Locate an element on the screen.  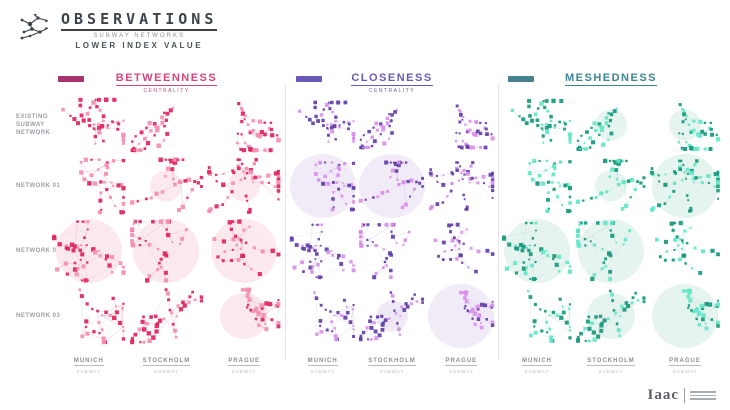
section-header: MESHEDNESS is located at coordinates (611, 80).